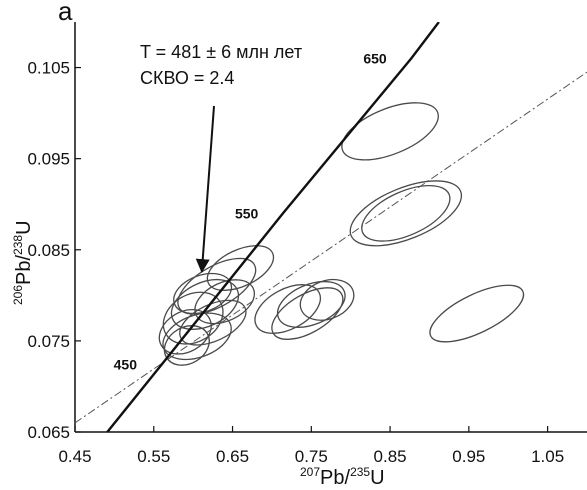 The height and width of the screenshot is (490, 587). Describe the element at coordinates (65, 13) in the screenshot. I see `panel-label: a` at that location.